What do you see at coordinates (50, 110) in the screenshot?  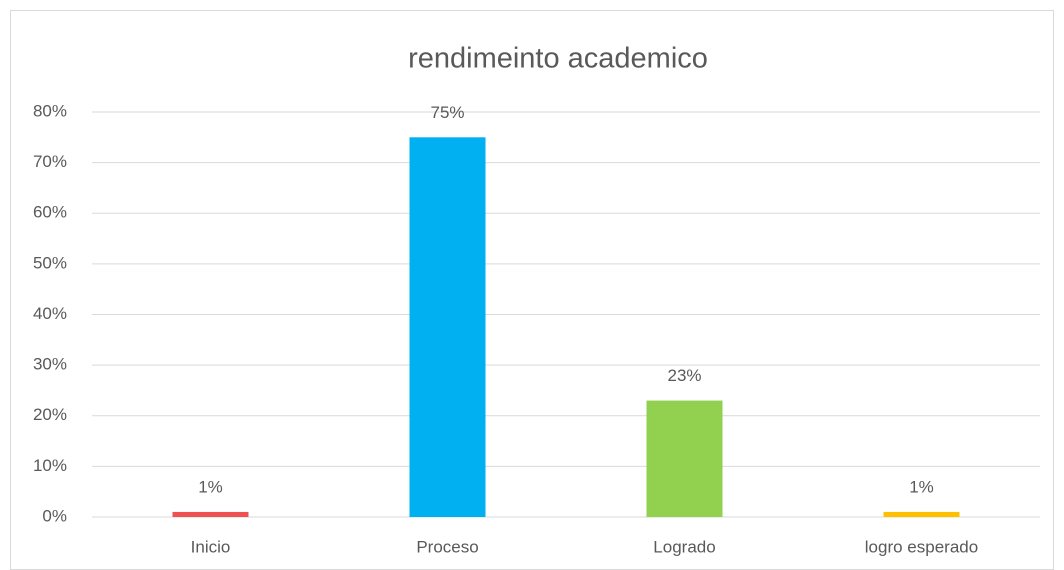 I see `y-tick-label: 80%` at bounding box center [50, 110].